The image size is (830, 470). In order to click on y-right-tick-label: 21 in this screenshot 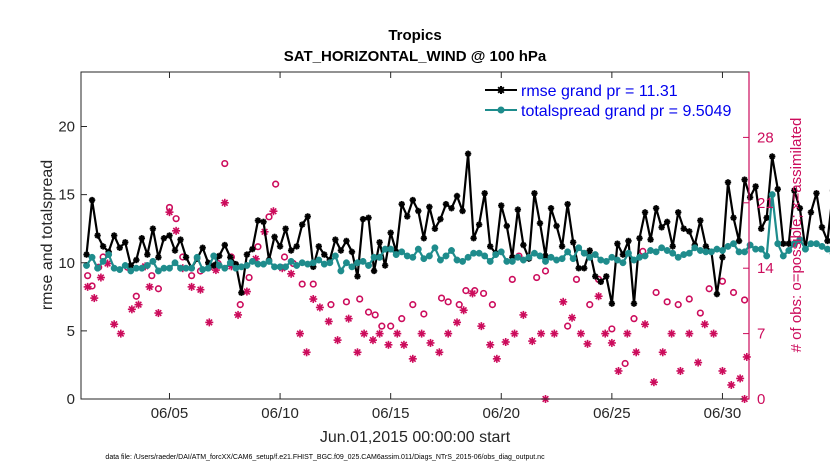, I will do `click(765, 203)`.